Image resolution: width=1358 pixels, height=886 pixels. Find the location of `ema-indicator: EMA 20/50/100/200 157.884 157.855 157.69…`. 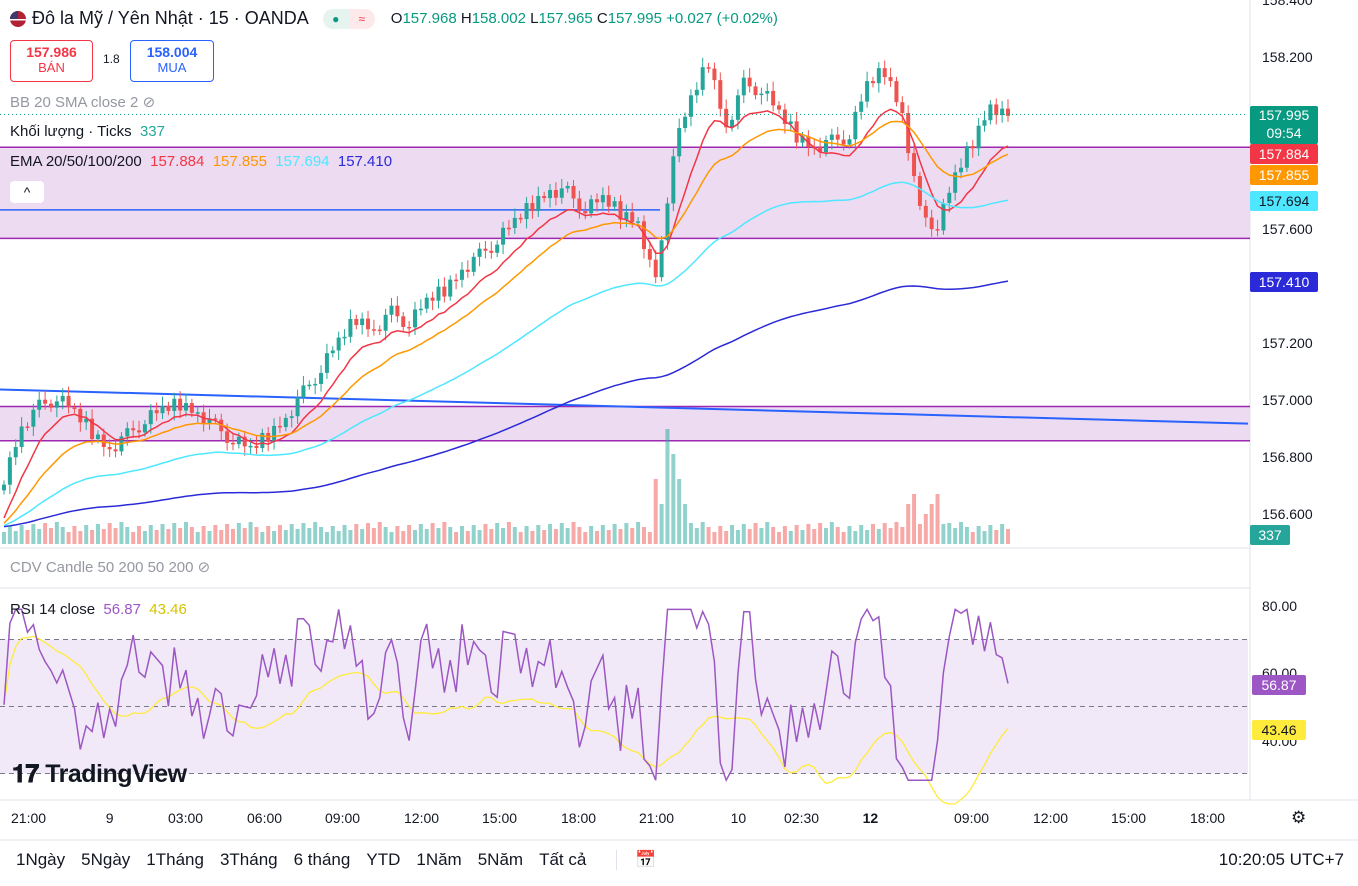

ema-indicator: EMA 20/50/100/200 157.884 157.855 157.69… is located at coordinates (201, 161).